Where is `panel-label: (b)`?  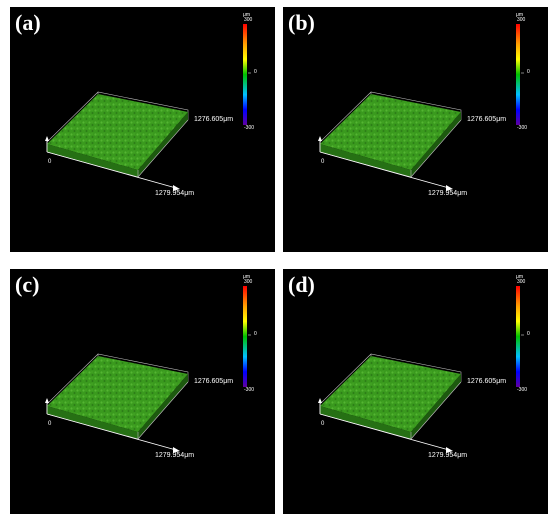 panel-label: (b) is located at coordinates (301, 22).